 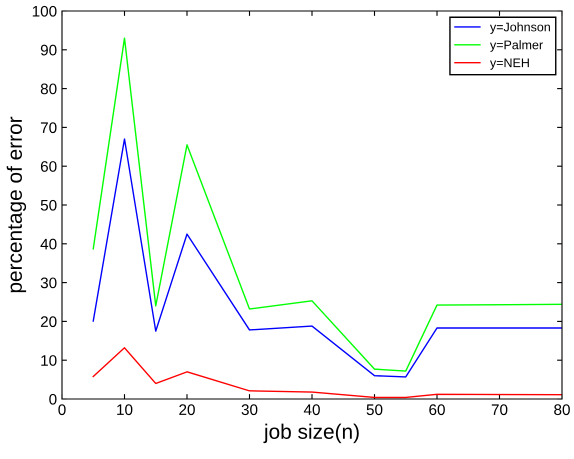 I want to click on y-tick-label: 100, so click(x=44, y=11).